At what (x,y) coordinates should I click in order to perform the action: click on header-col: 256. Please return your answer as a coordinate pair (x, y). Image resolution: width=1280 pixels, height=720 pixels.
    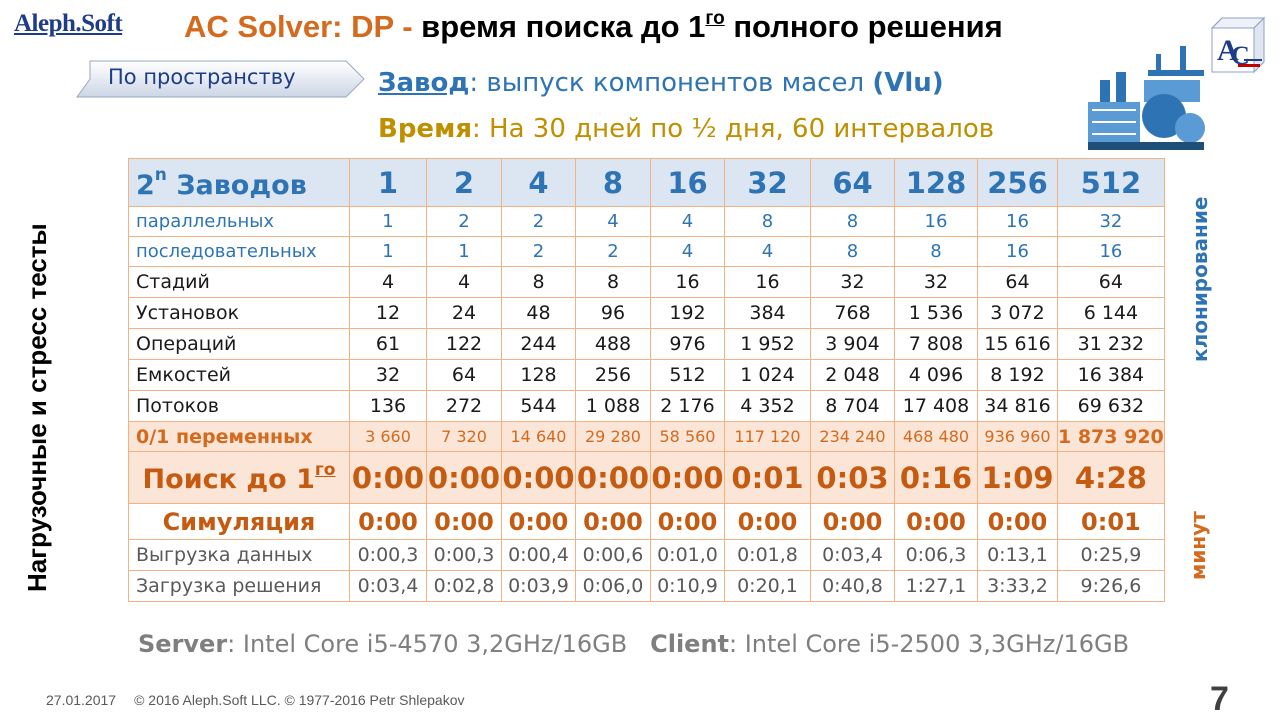
    Looking at the image, I should click on (1017, 182).